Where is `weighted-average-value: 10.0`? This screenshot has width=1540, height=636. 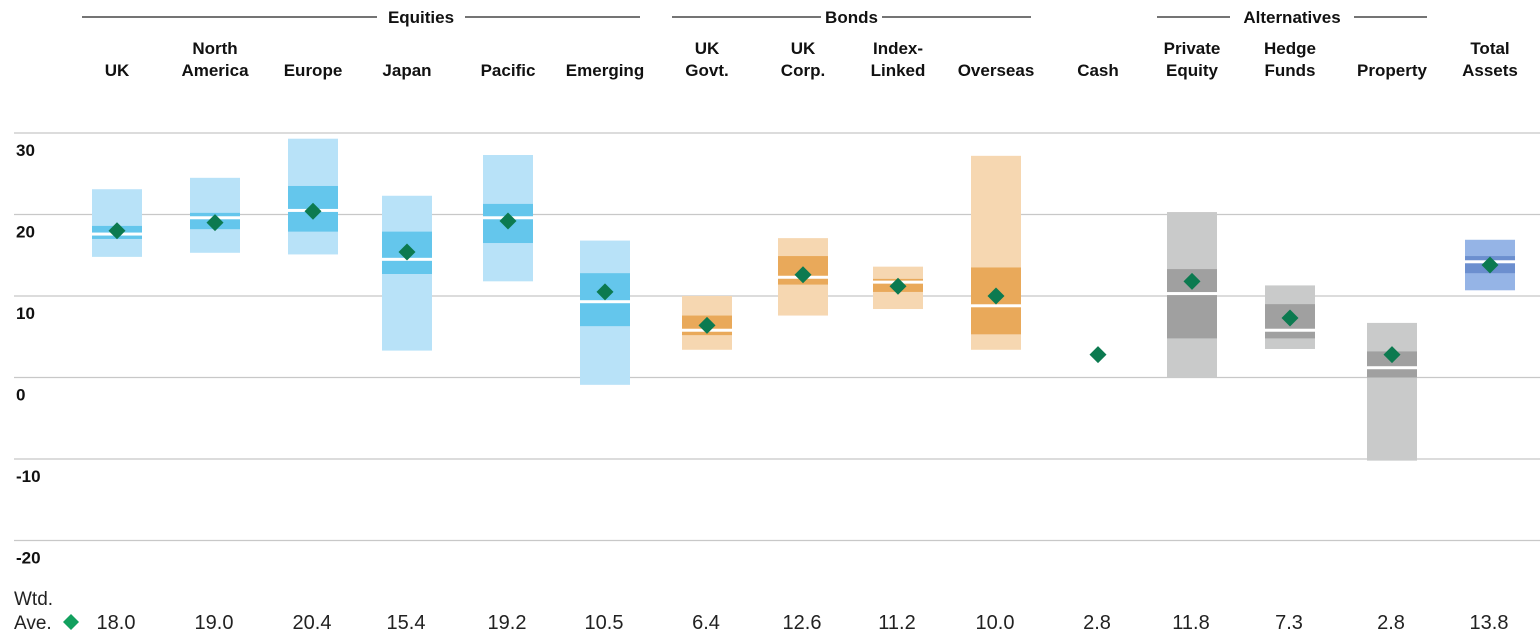
weighted-average-value: 10.0 is located at coordinates (995, 623).